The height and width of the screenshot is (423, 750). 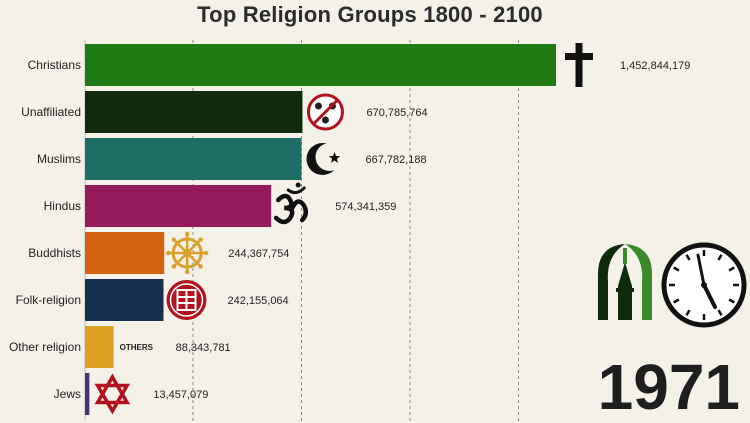 What do you see at coordinates (291, 203) in the screenshot?
I see `om-icon` at bounding box center [291, 203].